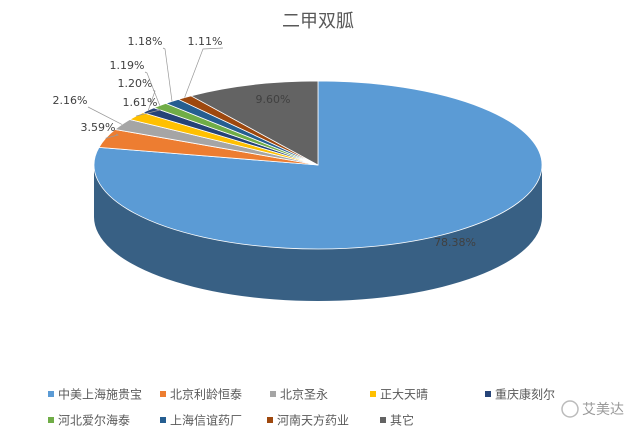 The height and width of the screenshot is (436, 634). Describe the element at coordinates (404, 395) in the screenshot. I see `legend-label: 正大天晴` at that location.